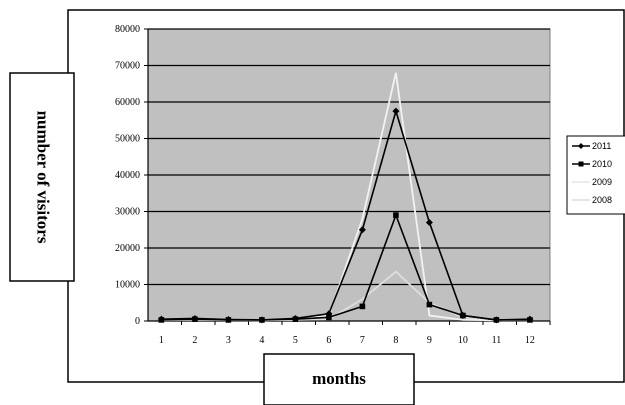  I want to click on y-tick-label: 40000, so click(127, 175).